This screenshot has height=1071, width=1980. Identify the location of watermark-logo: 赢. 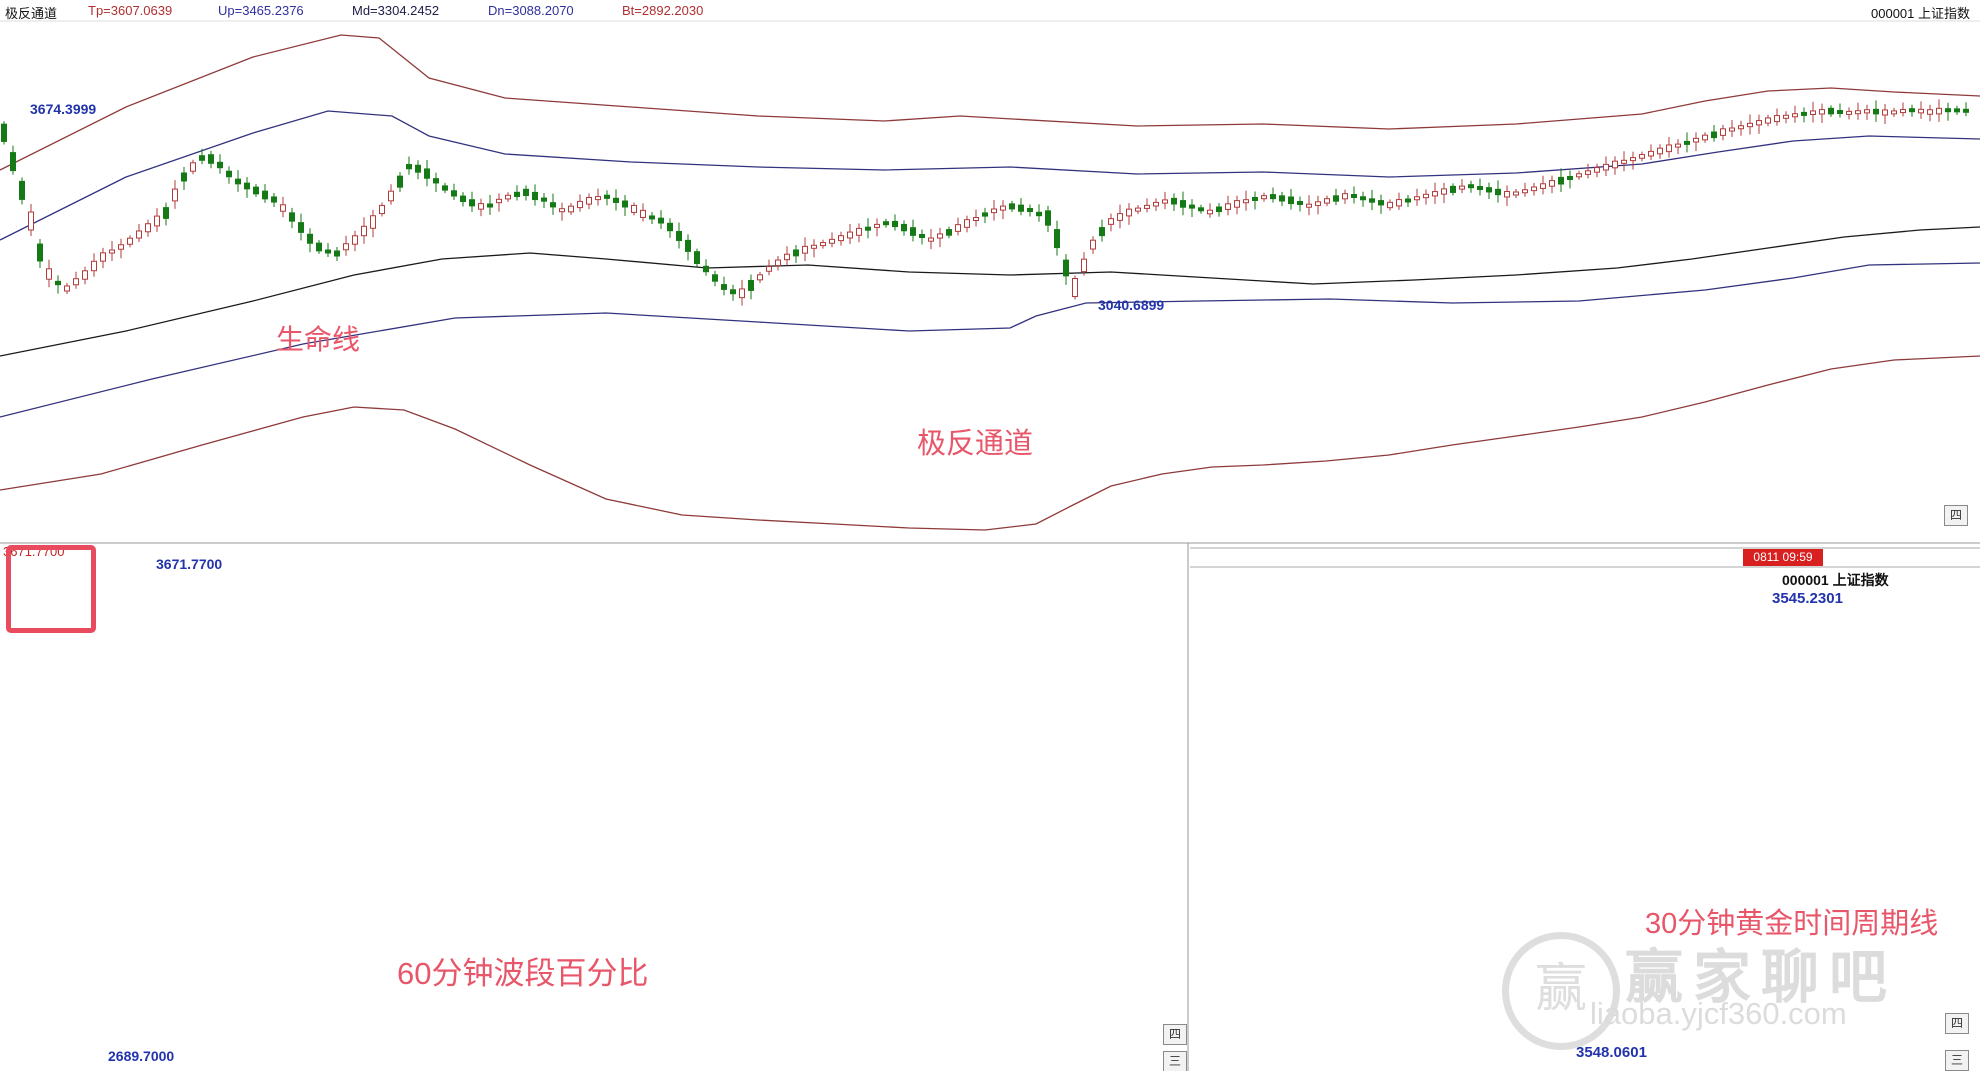
(1561, 991).